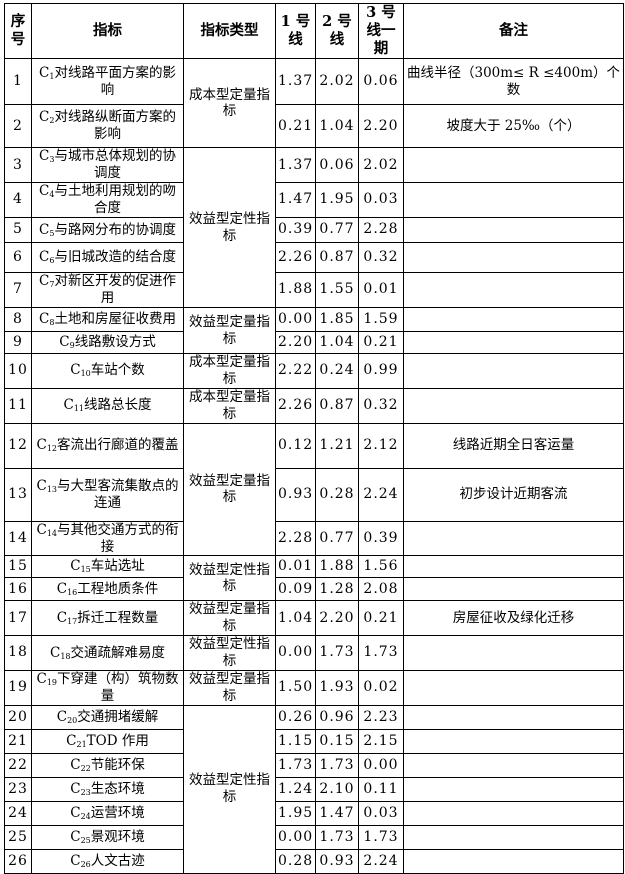  What do you see at coordinates (381, 126) in the screenshot?
I see `line3-value: 2.20` at bounding box center [381, 126].